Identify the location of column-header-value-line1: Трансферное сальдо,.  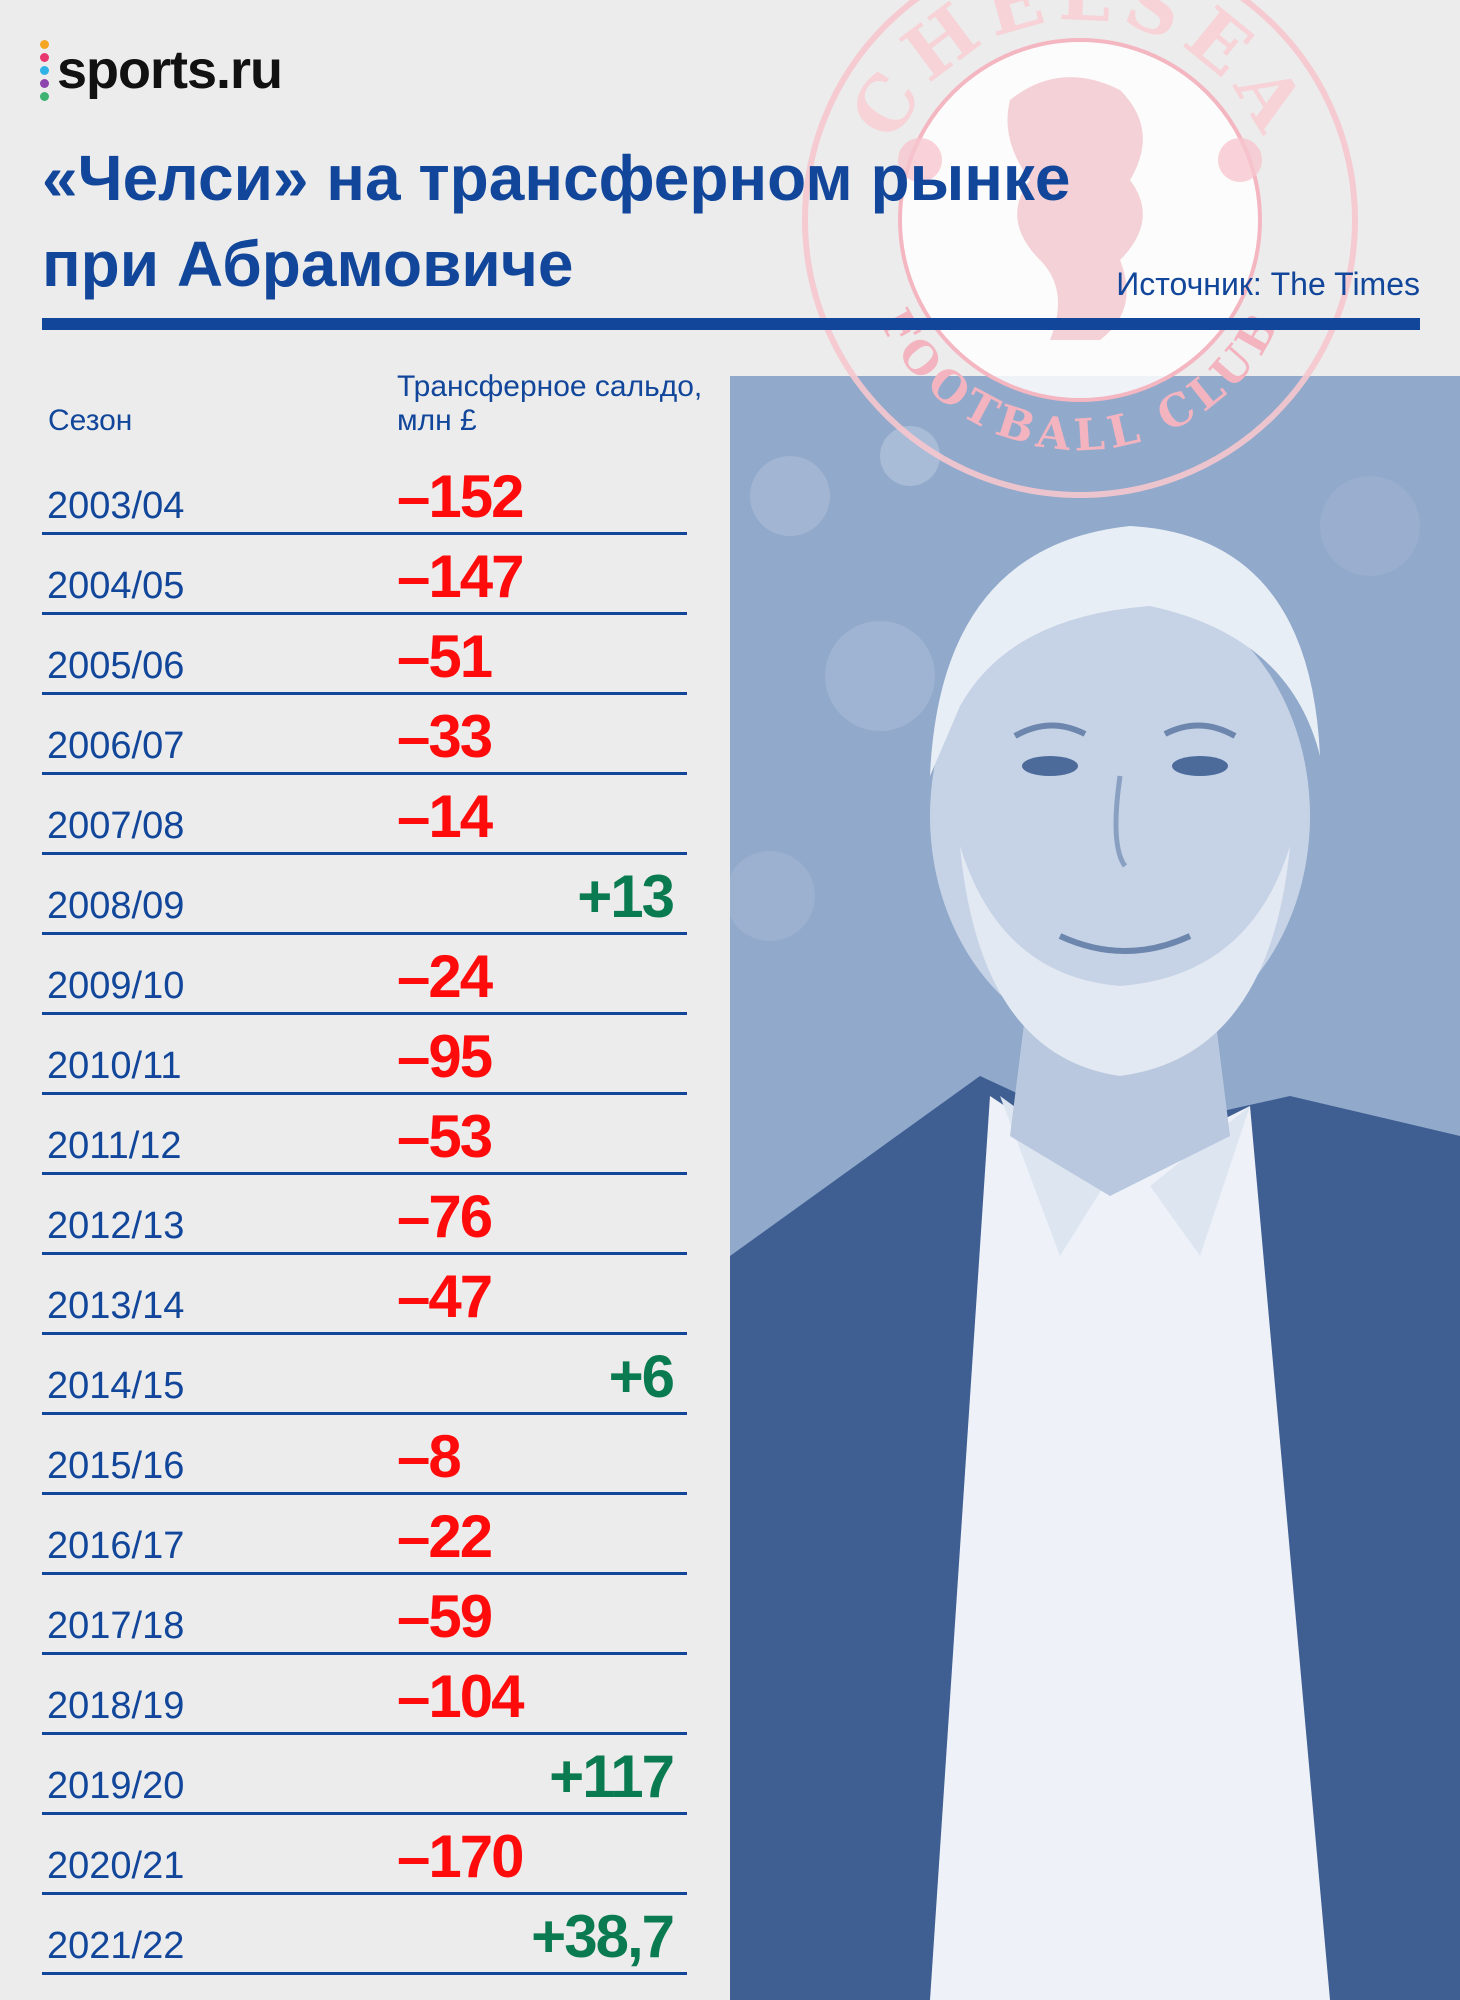
(550, 386).